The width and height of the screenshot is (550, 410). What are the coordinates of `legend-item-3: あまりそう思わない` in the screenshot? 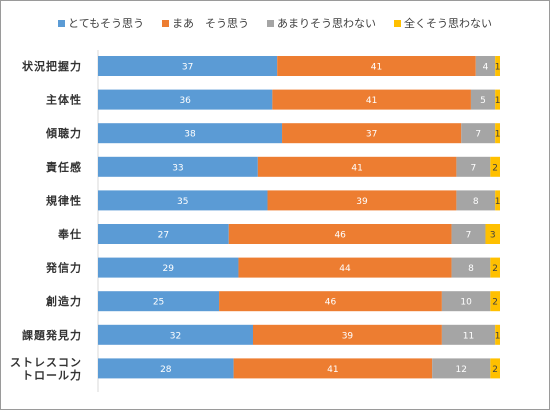 It's located at (321, 23).